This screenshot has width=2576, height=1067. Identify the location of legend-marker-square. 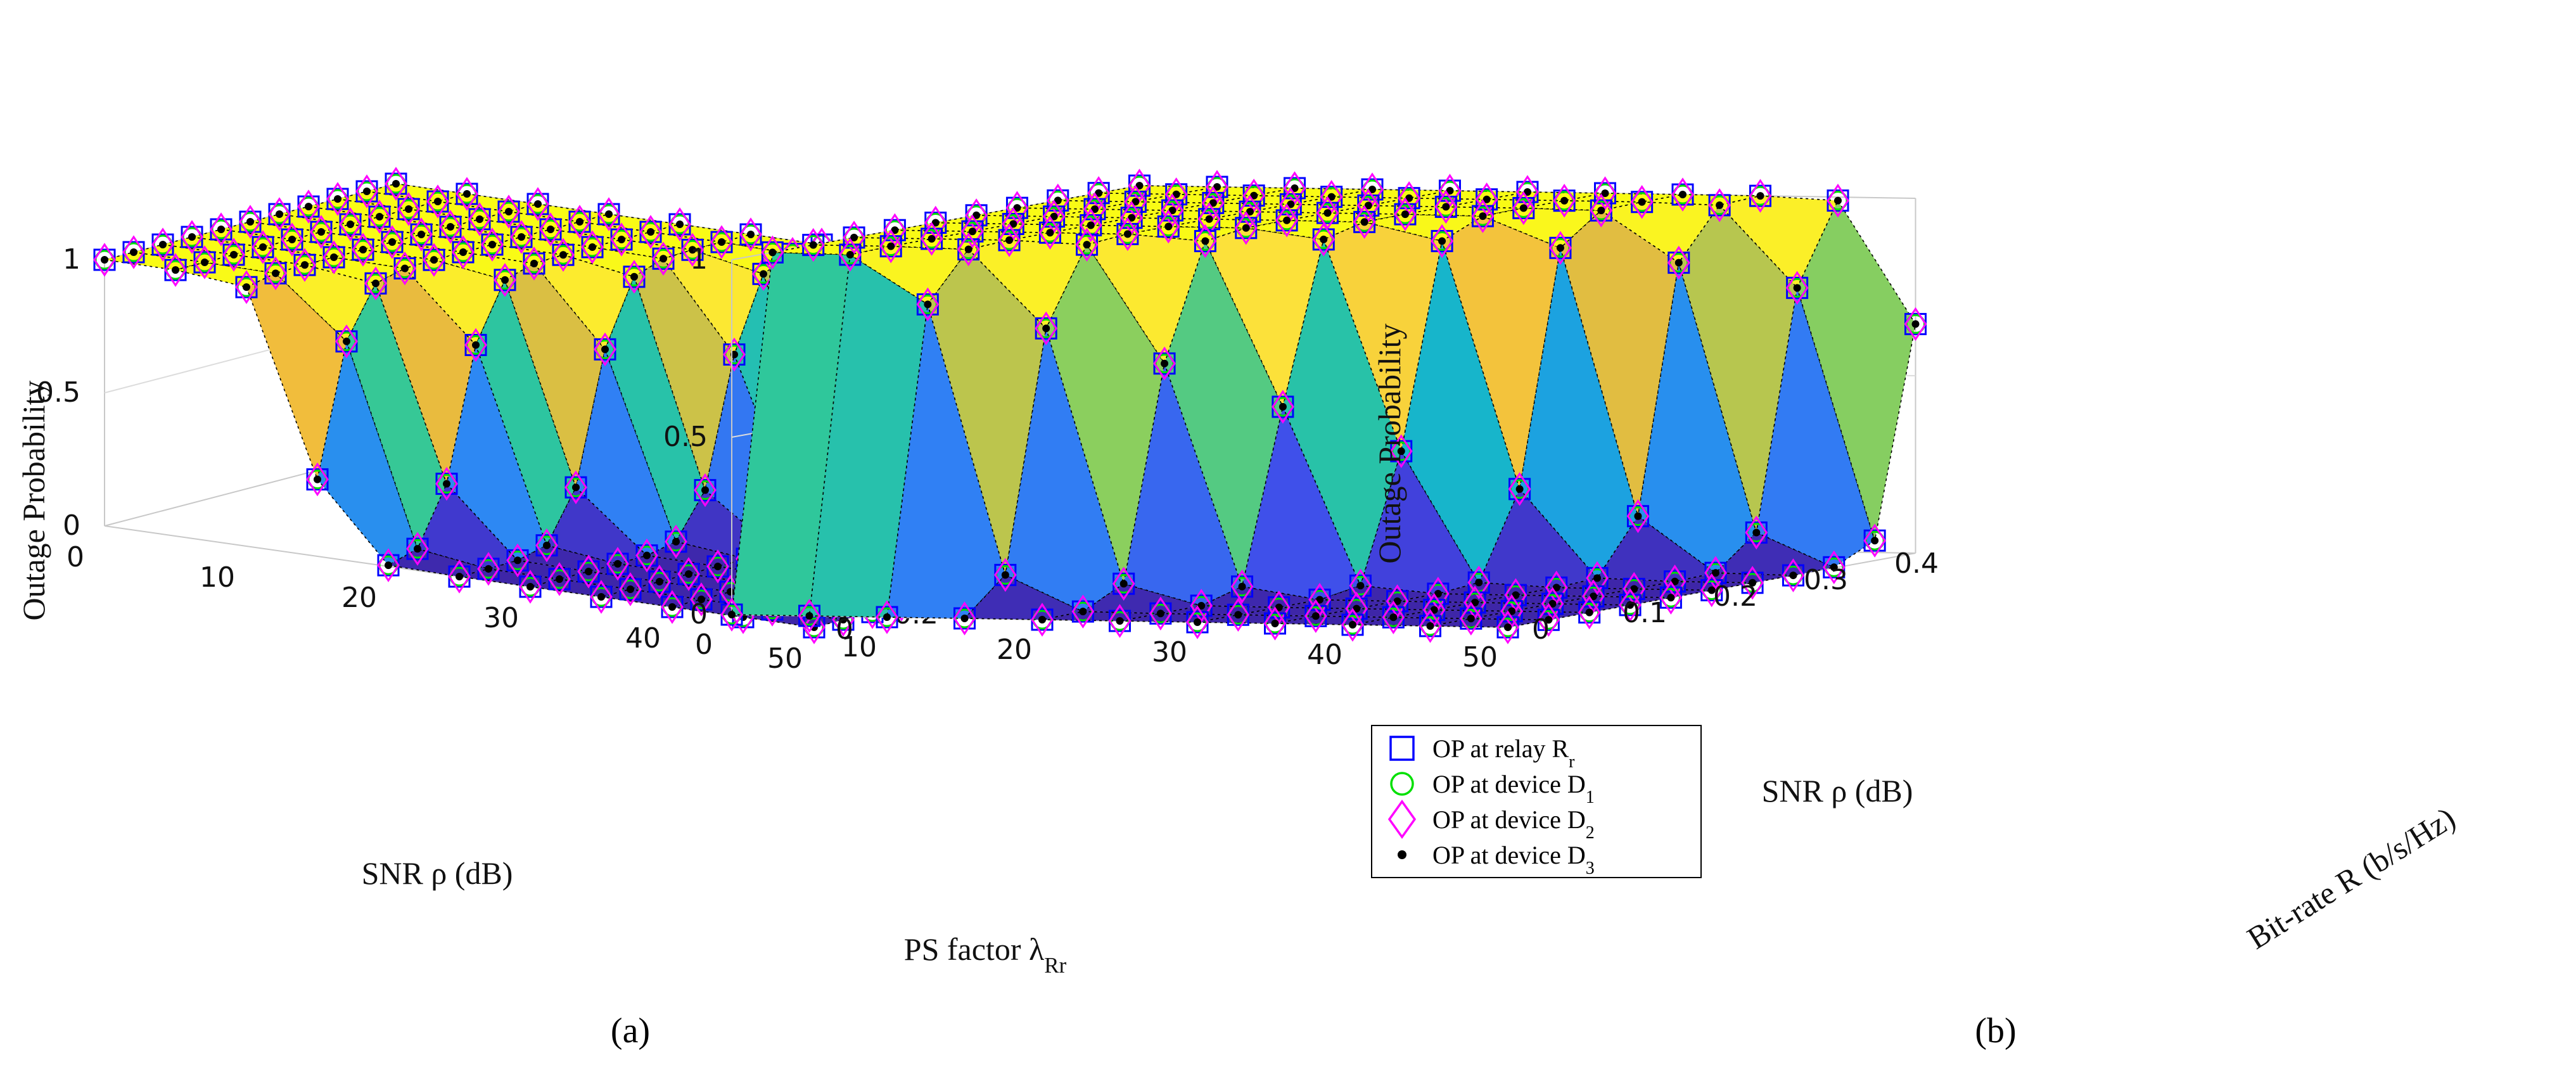
(1402, 748).